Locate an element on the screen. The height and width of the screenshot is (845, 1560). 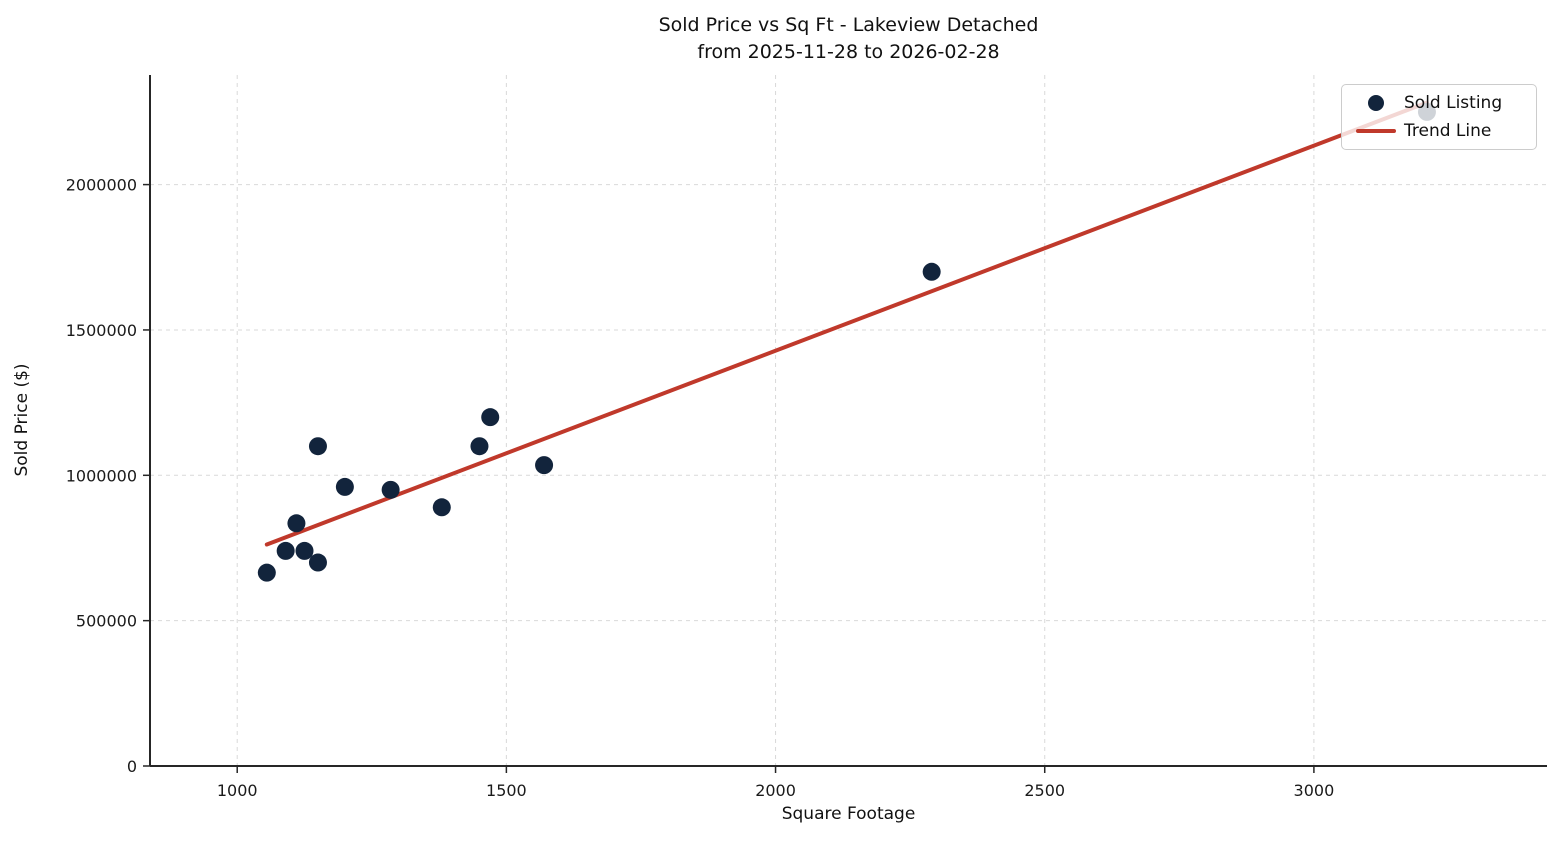
legend: Sold Listing Trend Line is located at coordinates (1439, 117).